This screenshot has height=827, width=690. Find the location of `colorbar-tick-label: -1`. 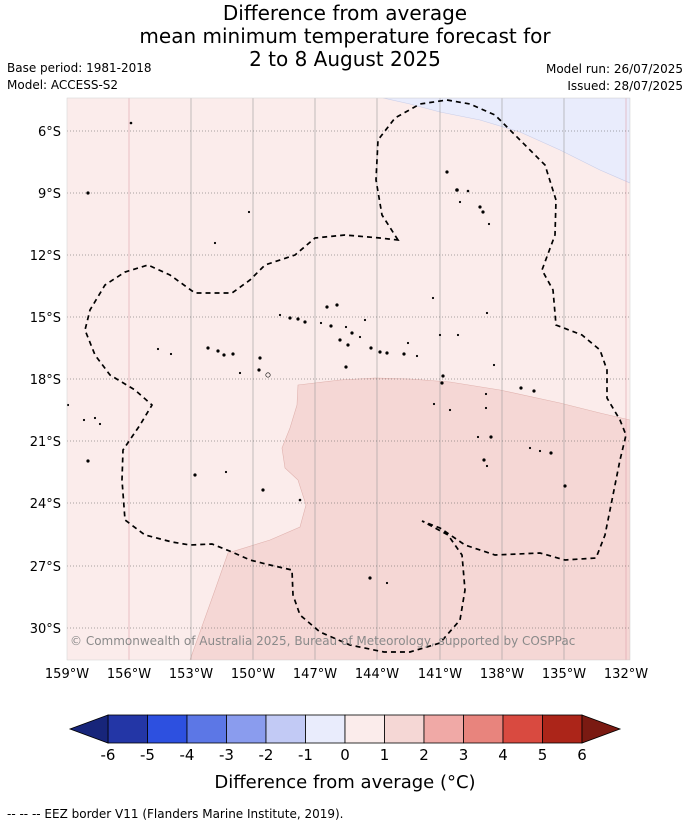

colorbar-tick-label: -1 is located at coordinates (305, 755).